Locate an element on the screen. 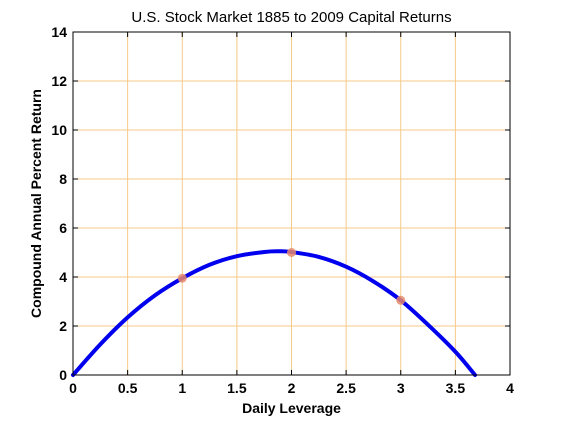  x-tick-label: 4 is located at coordinates (510, 388).